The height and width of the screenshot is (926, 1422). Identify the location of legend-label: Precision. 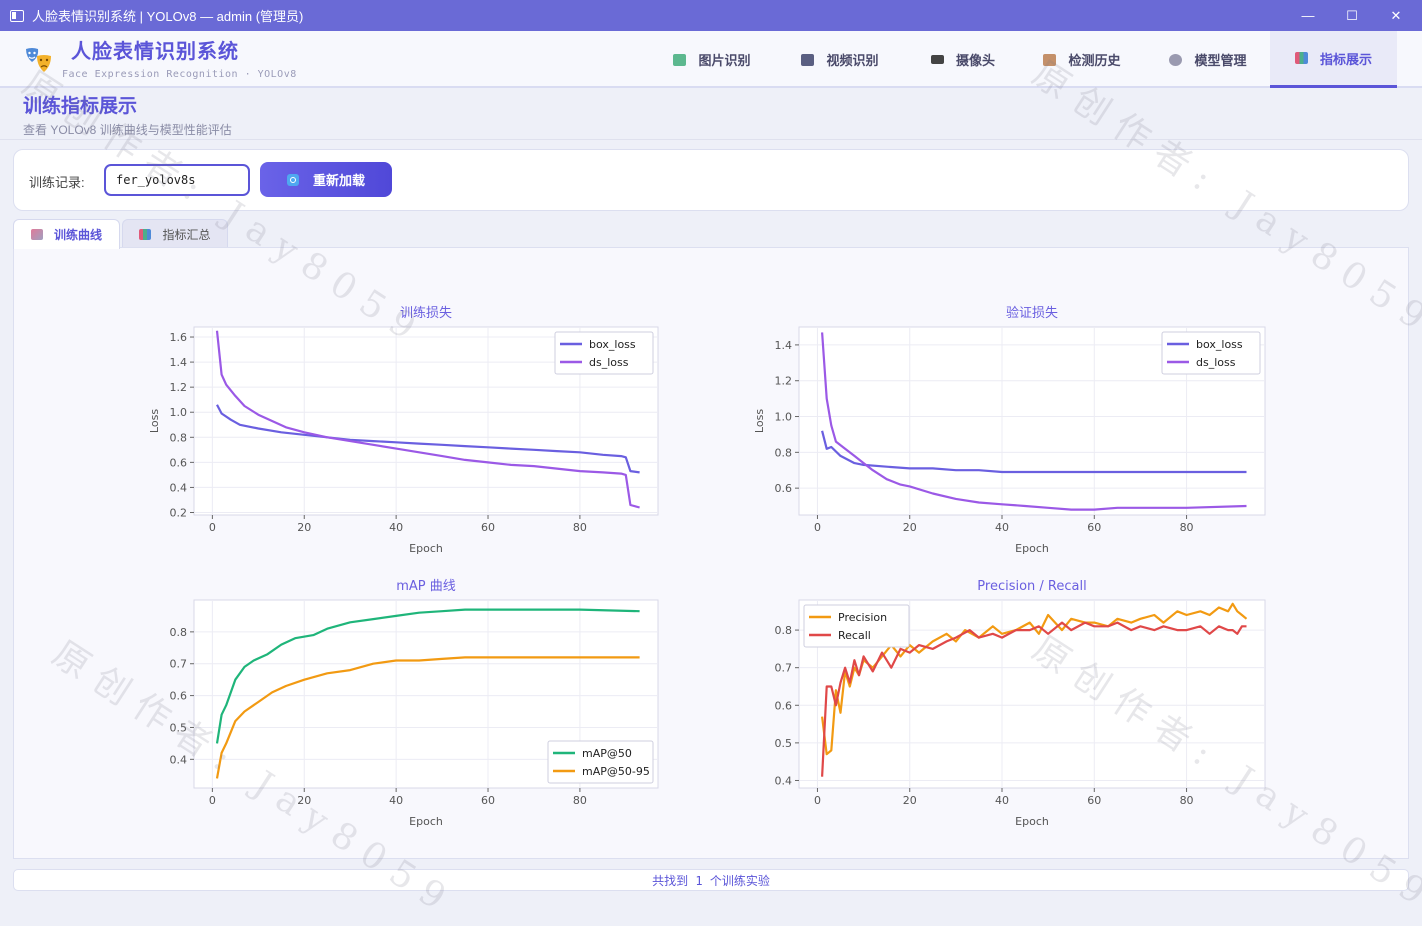
(862, 617).